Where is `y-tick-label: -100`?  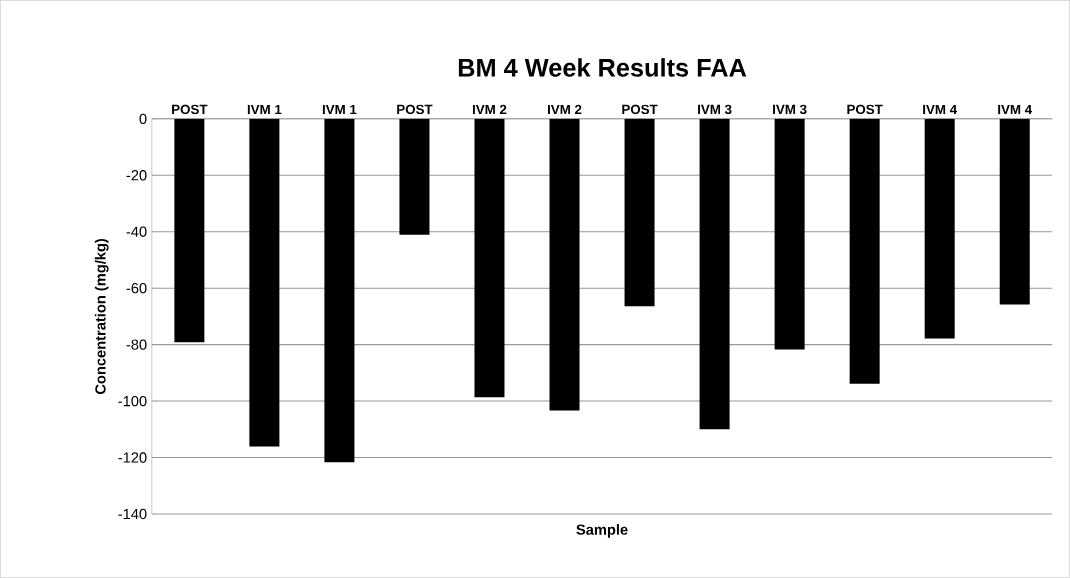 y-tick-label: -100 is located at coordinates (132, 401).